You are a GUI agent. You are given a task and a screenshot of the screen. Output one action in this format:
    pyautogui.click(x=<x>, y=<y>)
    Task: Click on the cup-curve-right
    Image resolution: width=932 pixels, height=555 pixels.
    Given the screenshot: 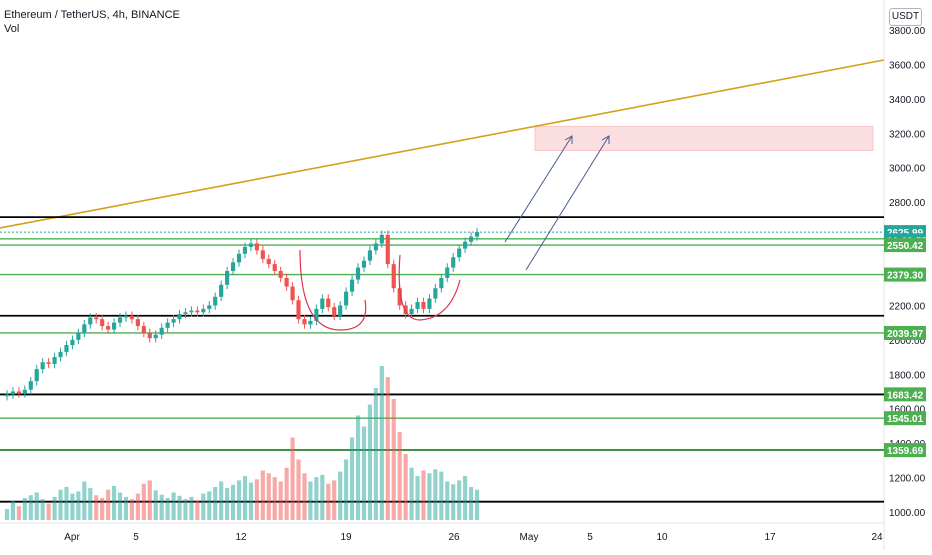 What is the action you would take?
    pyautogui.click(x=429, y=287)
    